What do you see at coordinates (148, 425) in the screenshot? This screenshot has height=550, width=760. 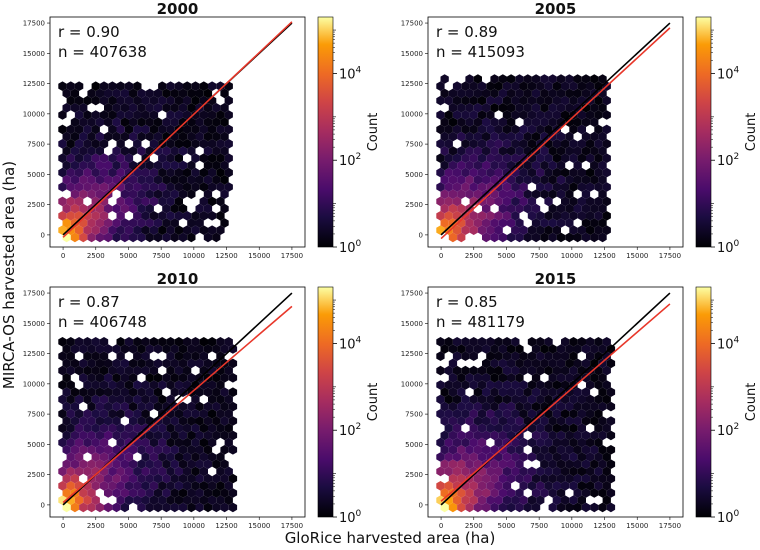 I see `hexbin-cells` at bounding box center [148, 425].